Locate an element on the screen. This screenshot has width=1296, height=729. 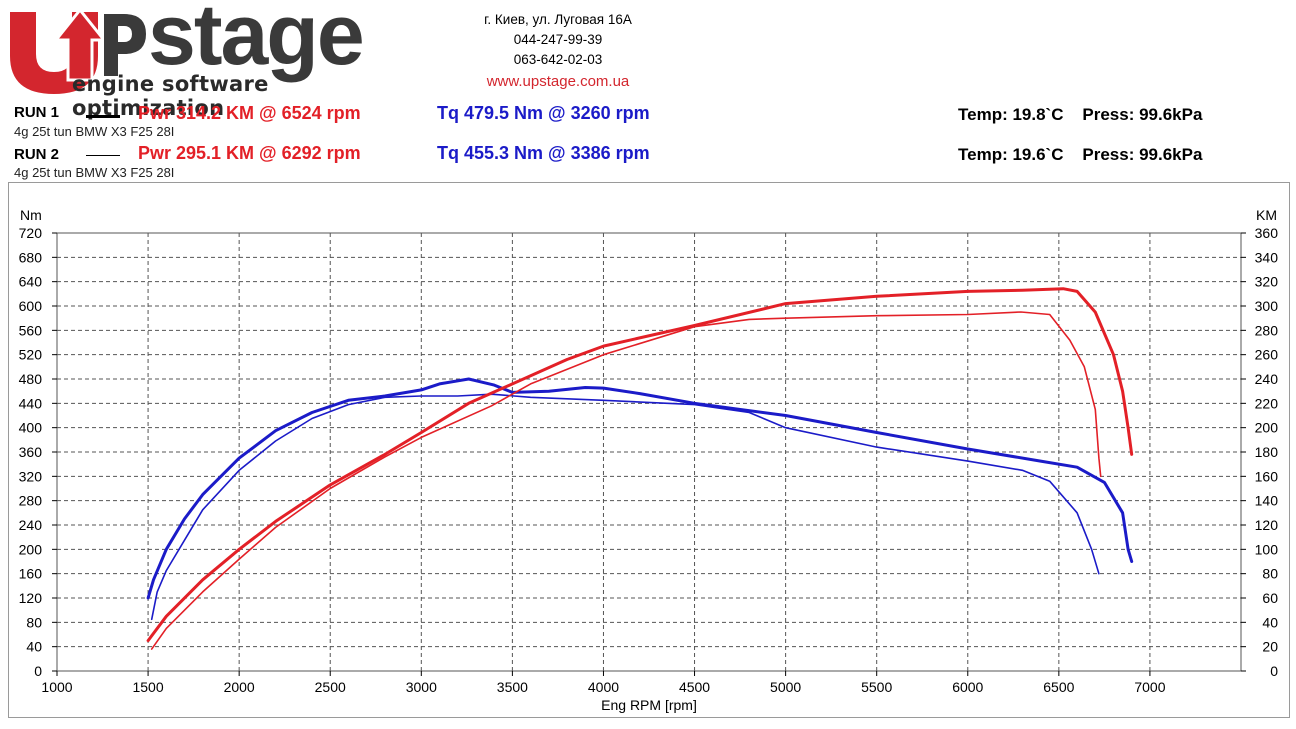
run1-label: RUN 1 is located at coordinates (37, 112).